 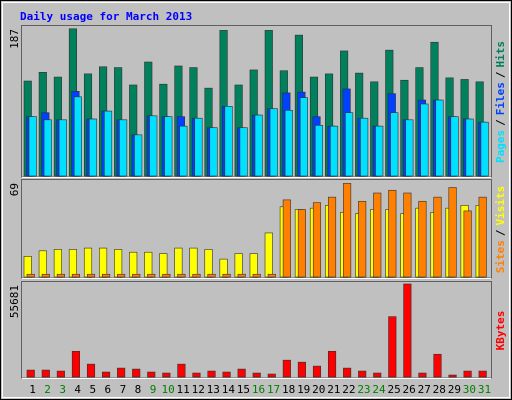 What do you see at coordinates (108, 389) in the screenshot?
I see `x-tick-label: 6` at bounding box center [108, 389].